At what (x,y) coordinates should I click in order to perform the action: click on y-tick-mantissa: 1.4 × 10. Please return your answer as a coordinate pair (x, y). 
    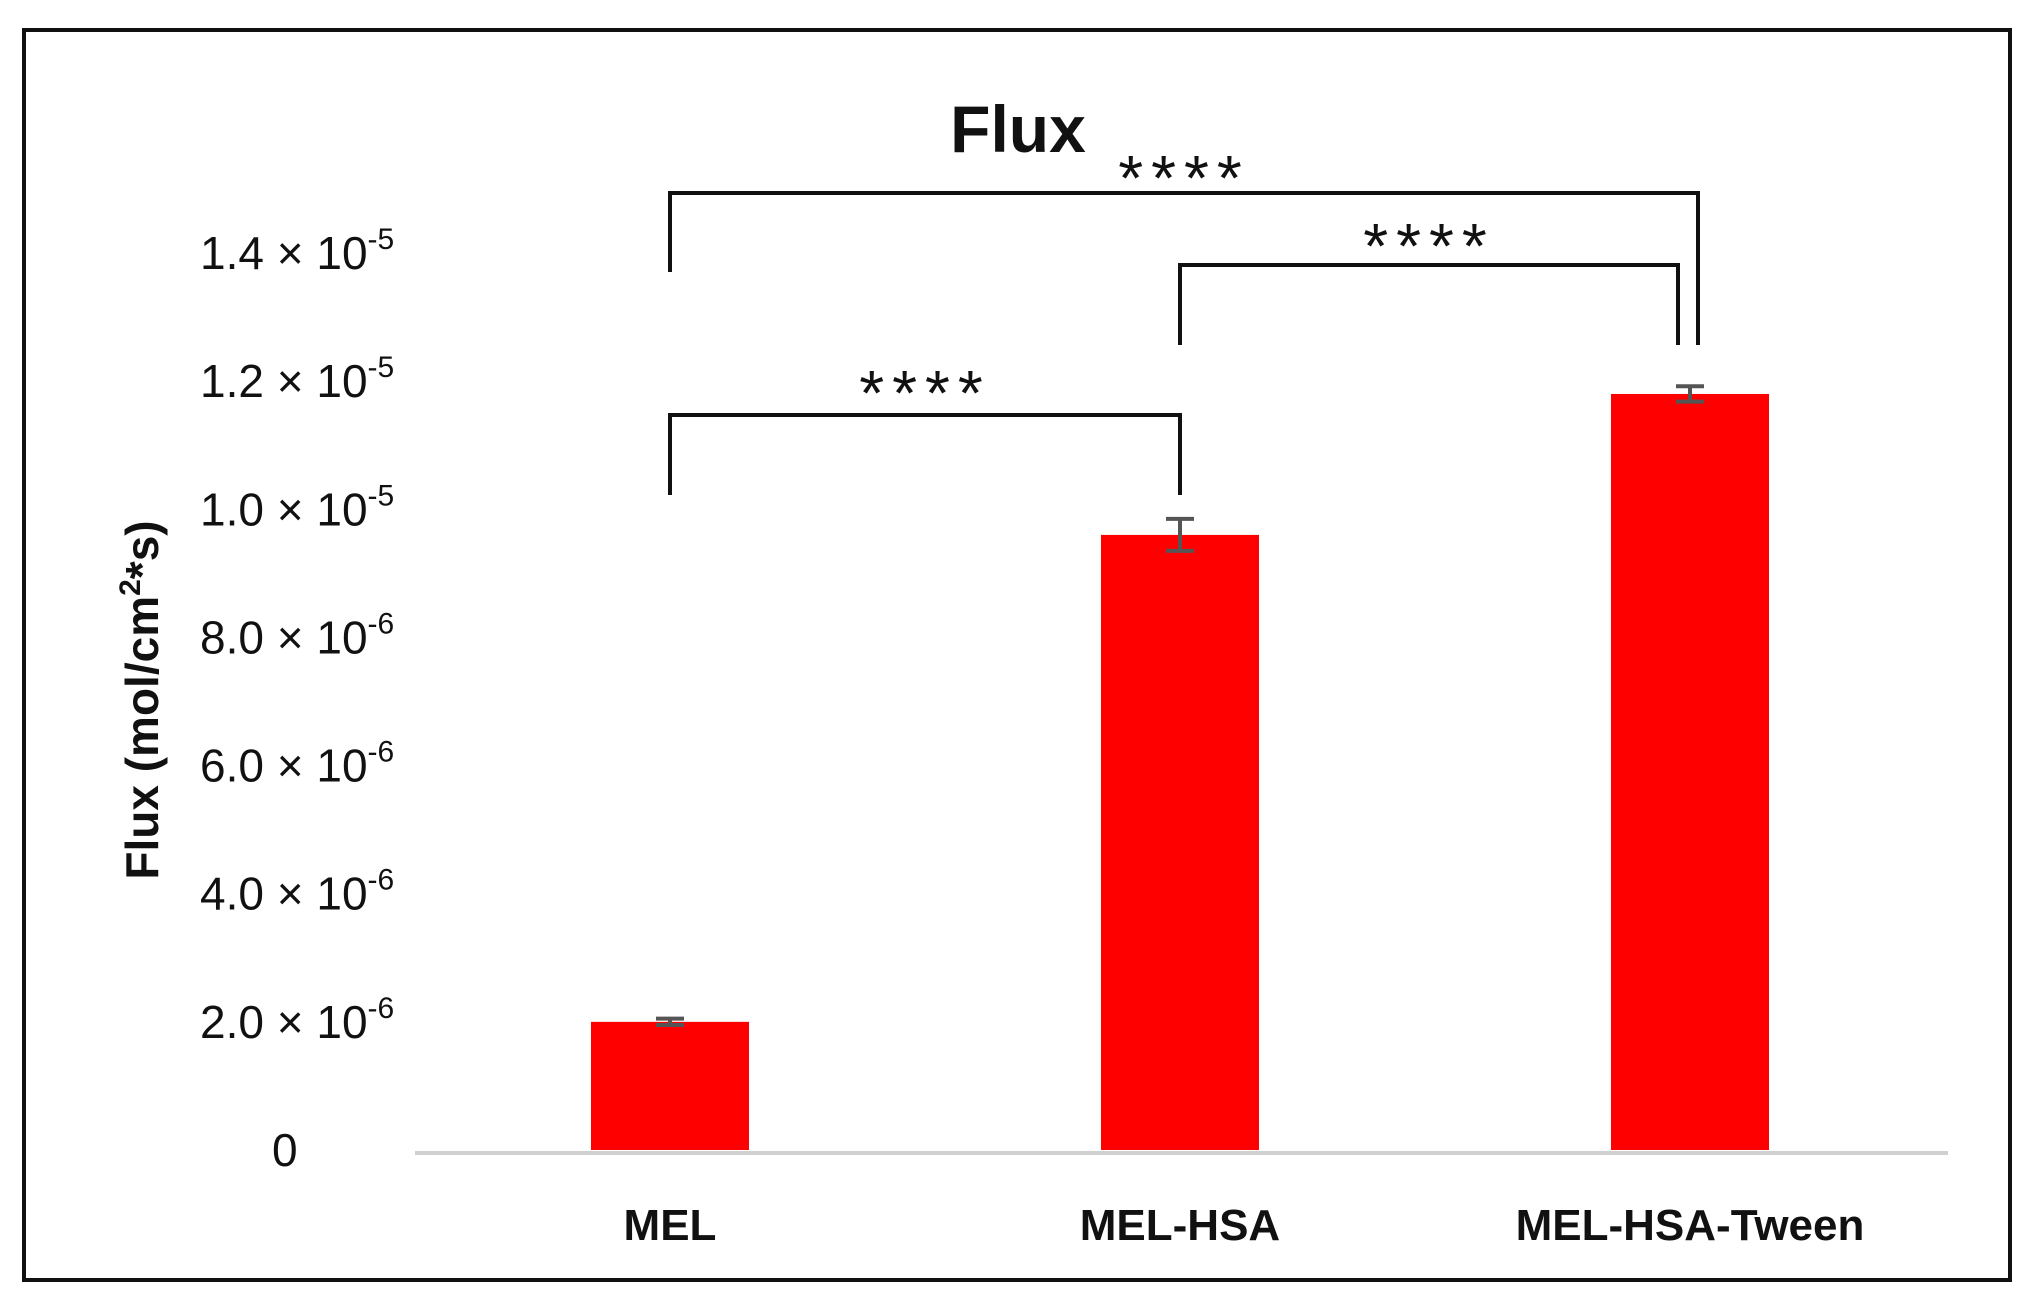
    Looking at the image, I should click on (284, 253).